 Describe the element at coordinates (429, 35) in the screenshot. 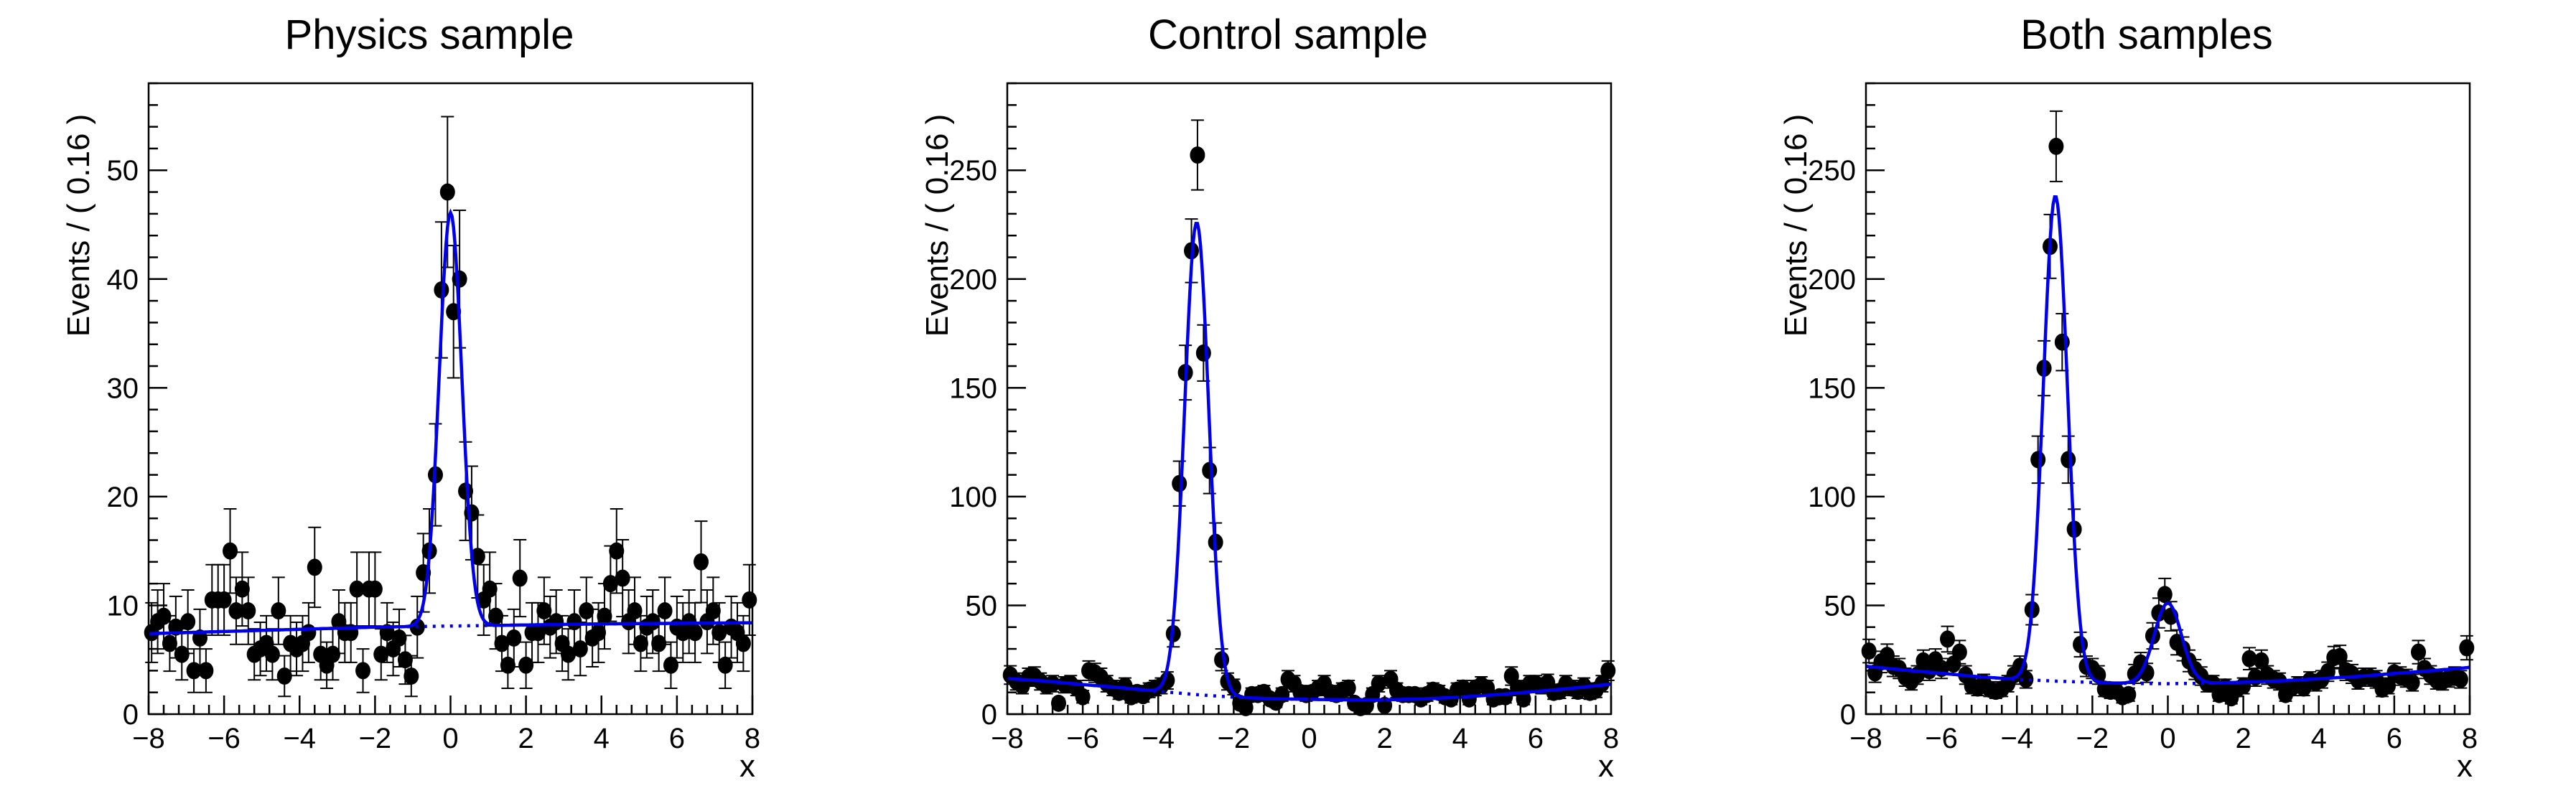

I see `plot-title: Physics sample` at that location.